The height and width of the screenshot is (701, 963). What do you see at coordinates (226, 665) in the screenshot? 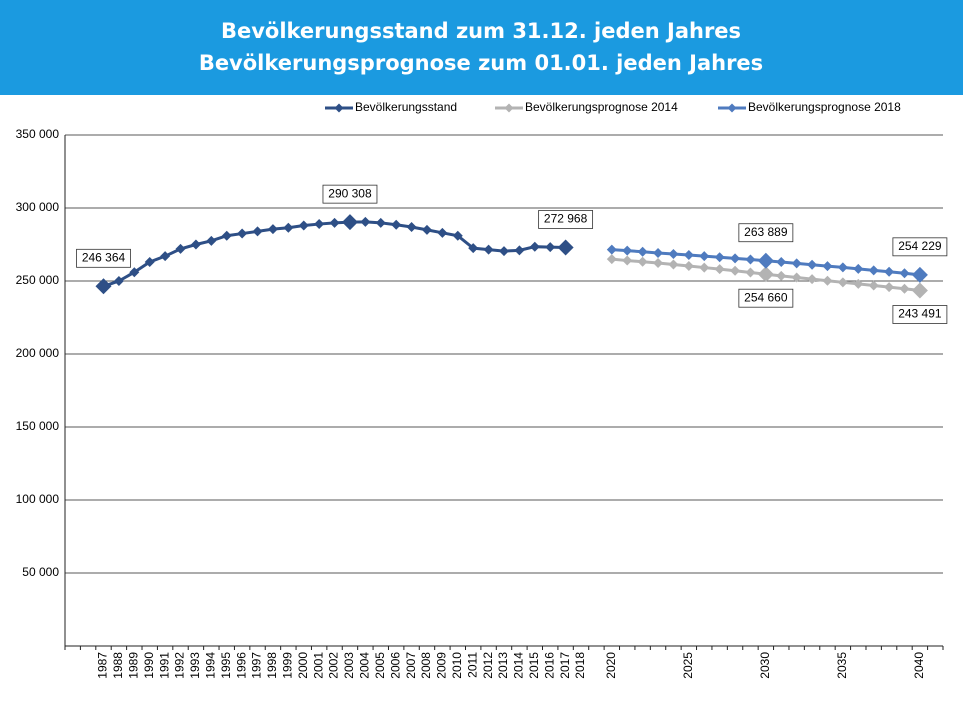
I see `x-tick-label: 1995` at bounding box center [226, 665].